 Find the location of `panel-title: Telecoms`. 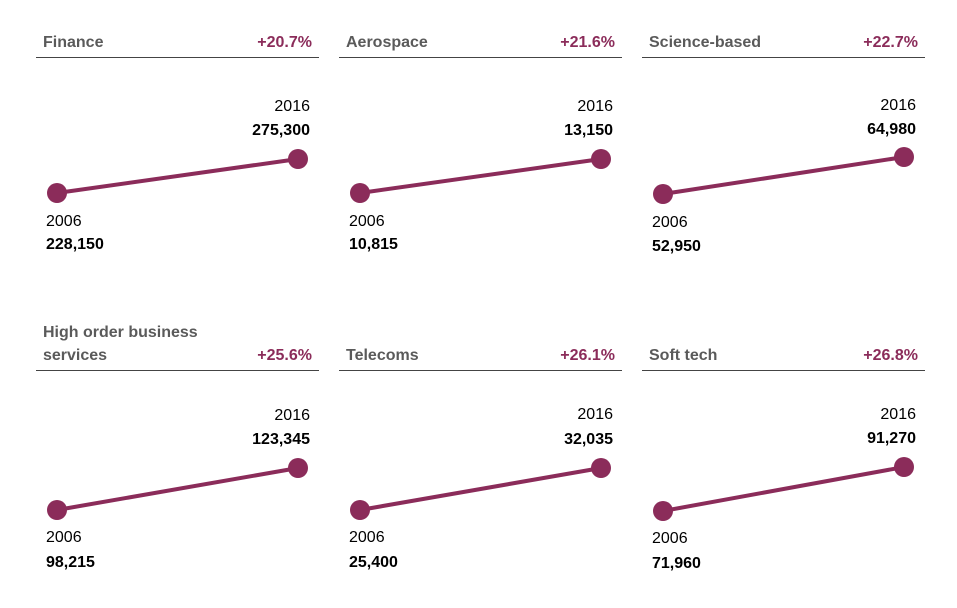

panel-title: Telecoms is located at coordinates (382, 355).